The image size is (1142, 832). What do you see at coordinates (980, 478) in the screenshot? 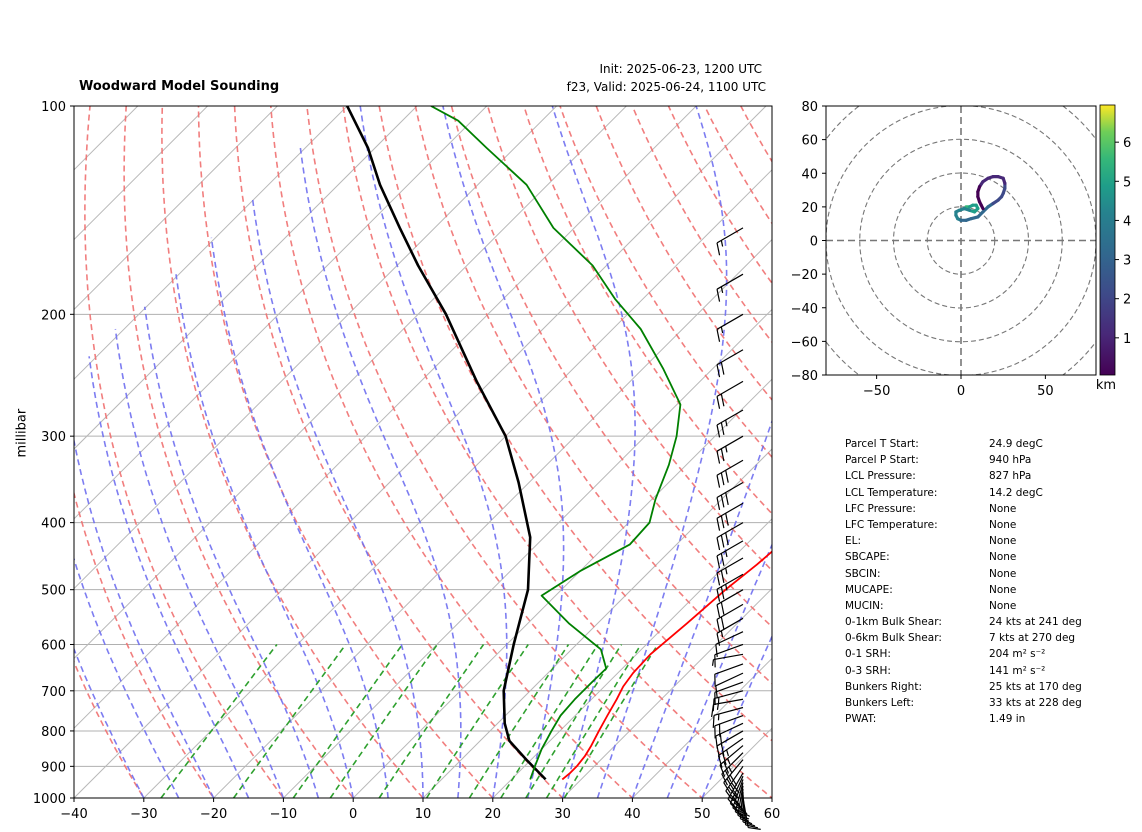
I see `parameter-row: LCL Pressure: 827 hPa` at bounding box center [980, 478].